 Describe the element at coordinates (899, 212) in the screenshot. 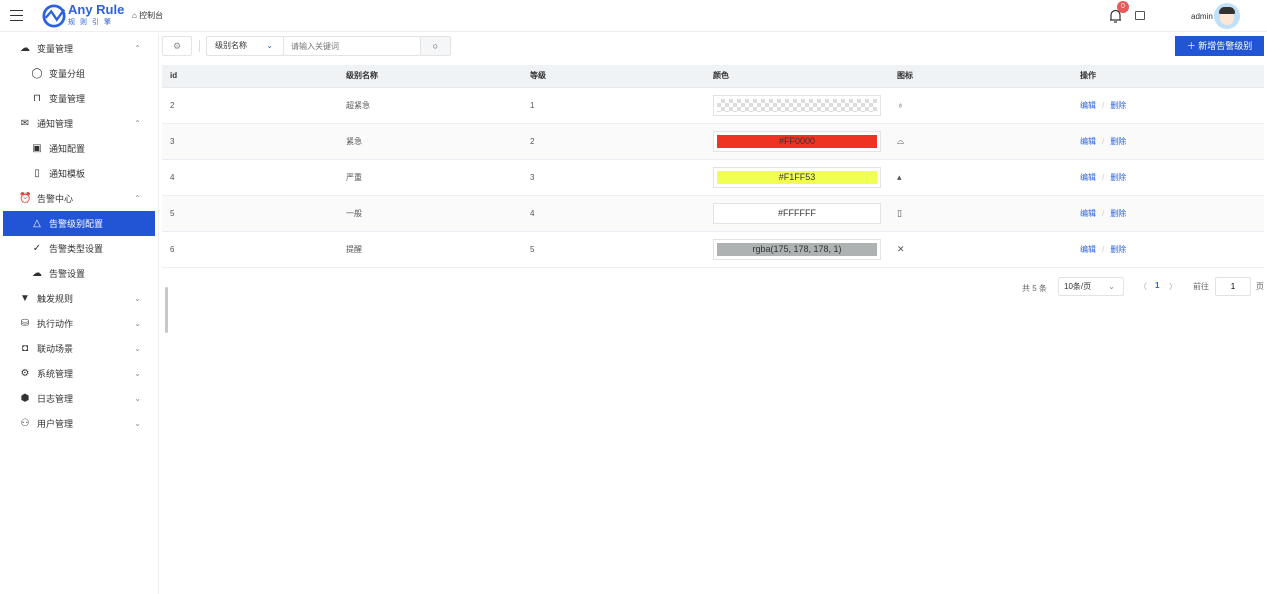

I see `cup-icon: ▯` at that location.